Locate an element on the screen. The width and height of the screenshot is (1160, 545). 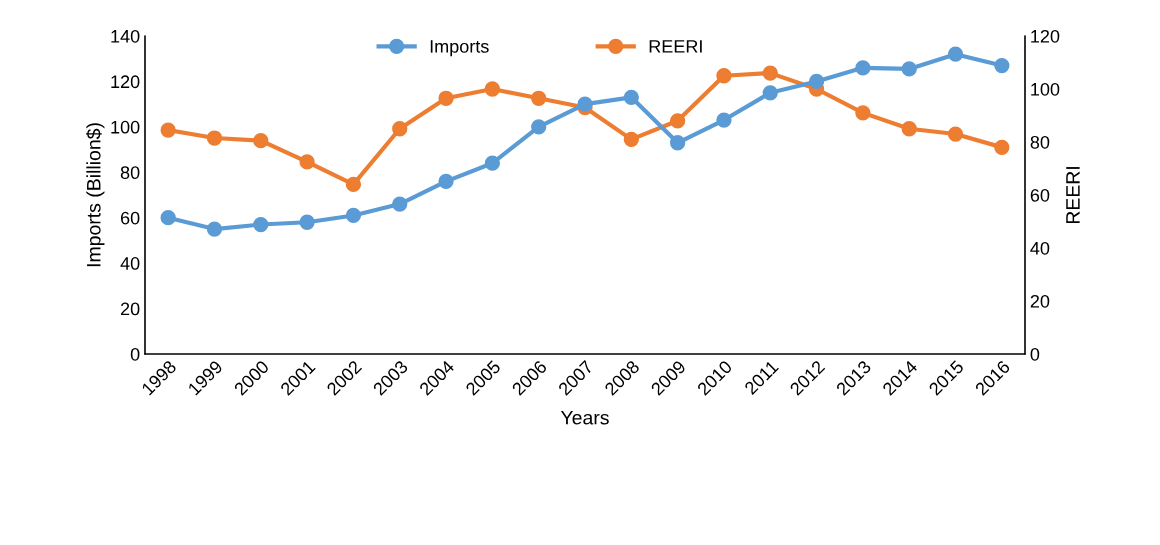
y-tick-label: 140 is located at coordinates (125, 36).